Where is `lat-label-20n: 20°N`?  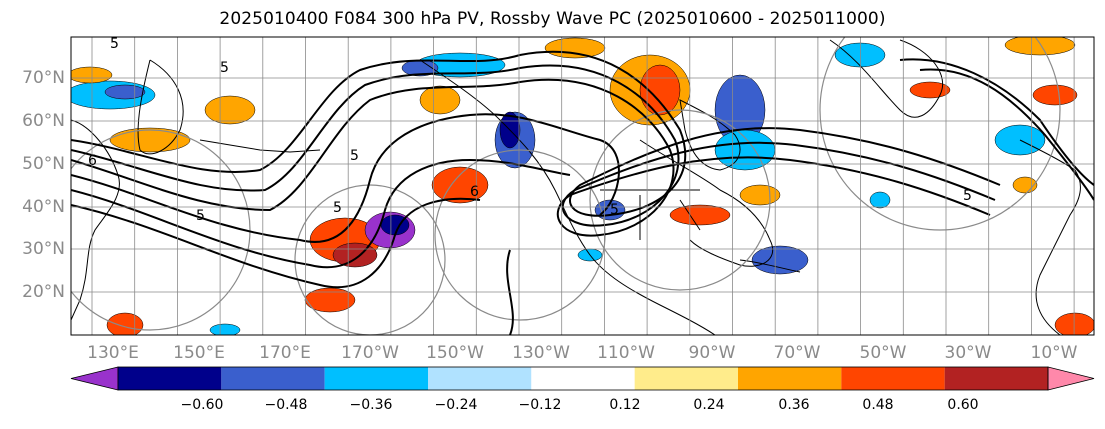 lat-label-20n: 20°N is located at coordinates (43, 292).